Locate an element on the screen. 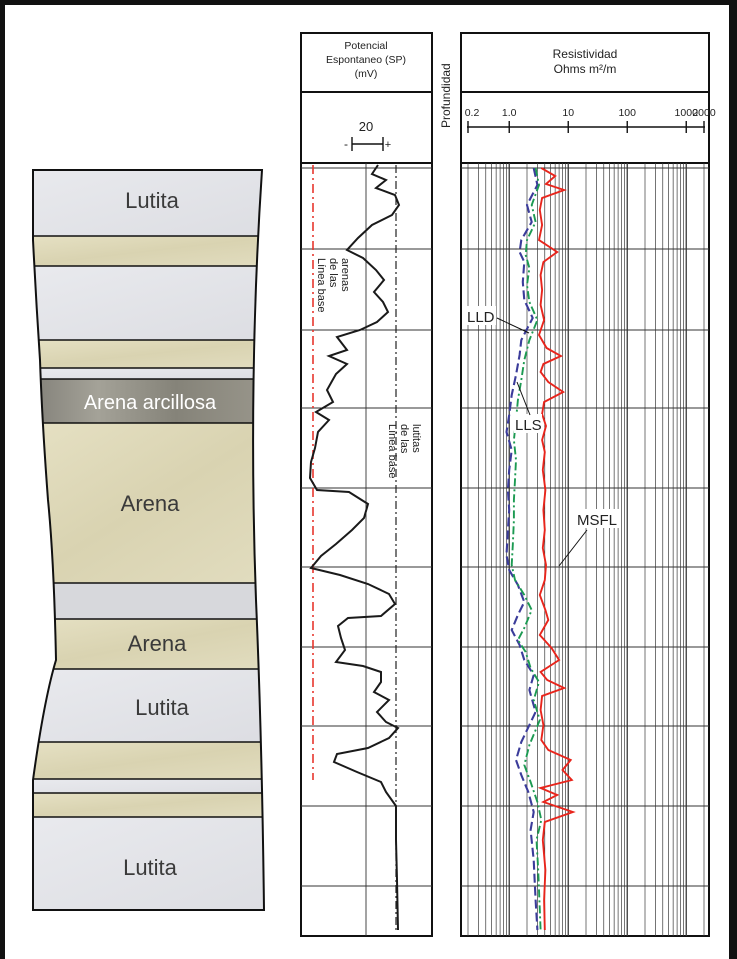 This screenshot has width=737, height=959. lls-curve-label: LLS is located at coordinates (528, 425).